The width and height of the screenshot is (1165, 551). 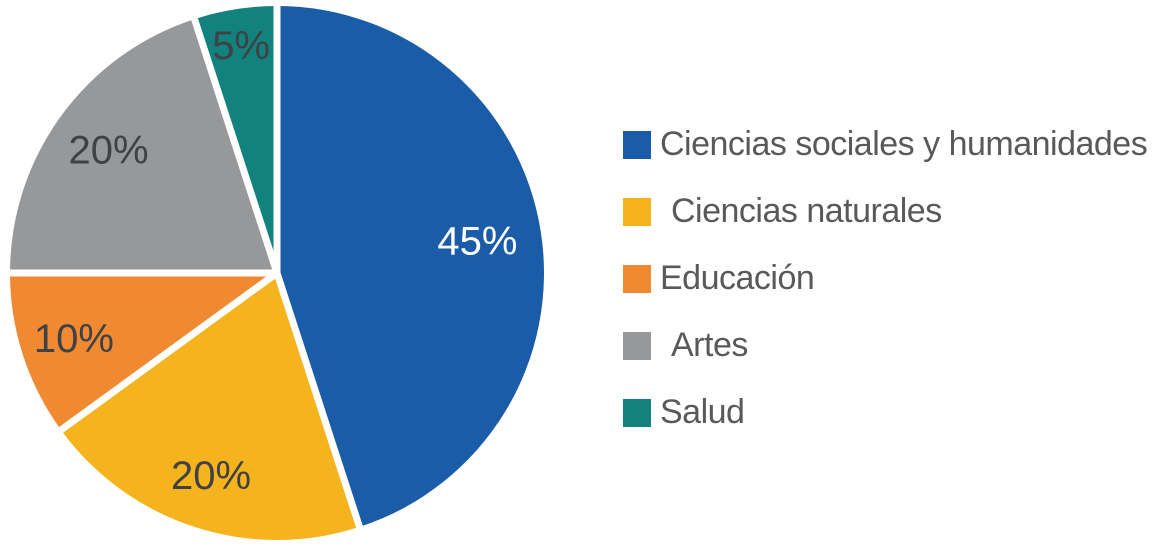 I want to click on legend-swatch-educacion, so click(x=637, y=278).